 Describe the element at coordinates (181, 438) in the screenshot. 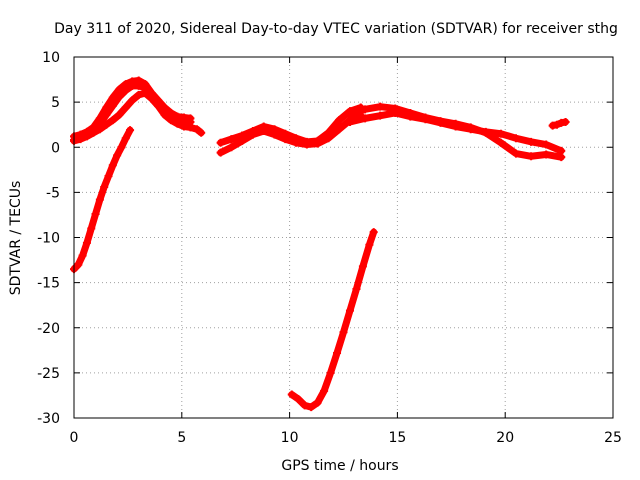

I see `x-tick-label: 5` at that location.